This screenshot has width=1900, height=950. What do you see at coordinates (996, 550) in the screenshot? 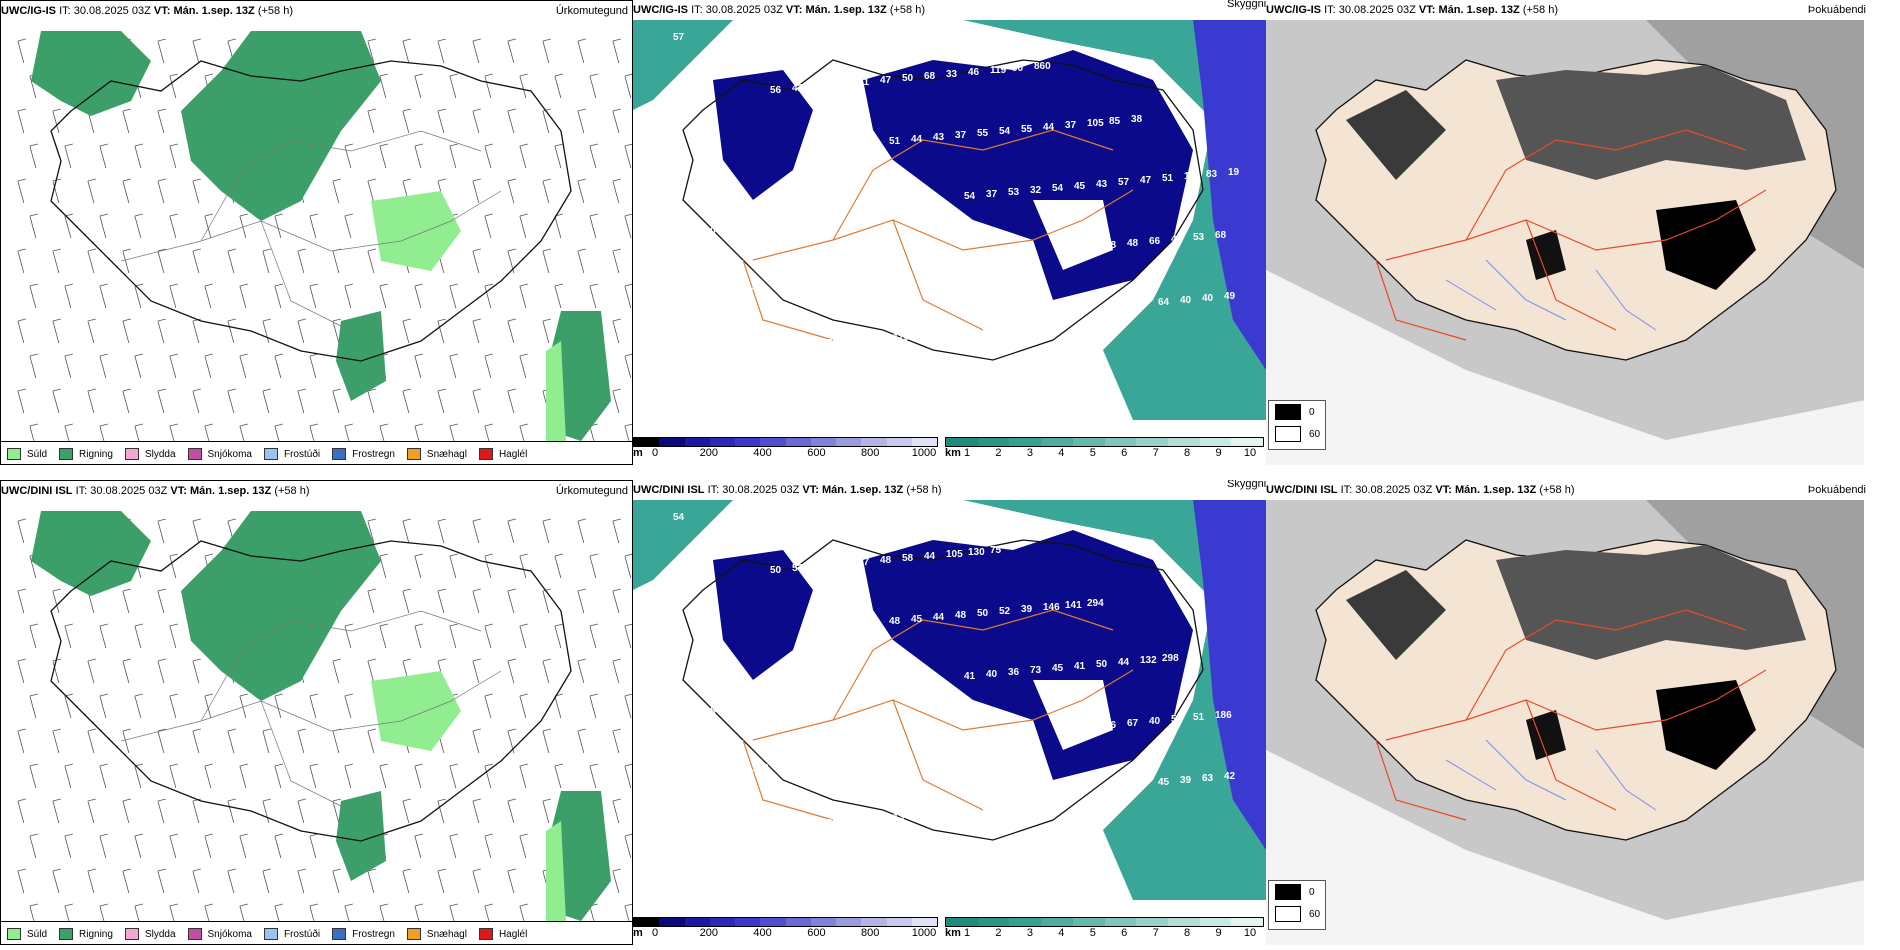
I see `cloudbase-value-label: 75` at bounding box center [996, 550].